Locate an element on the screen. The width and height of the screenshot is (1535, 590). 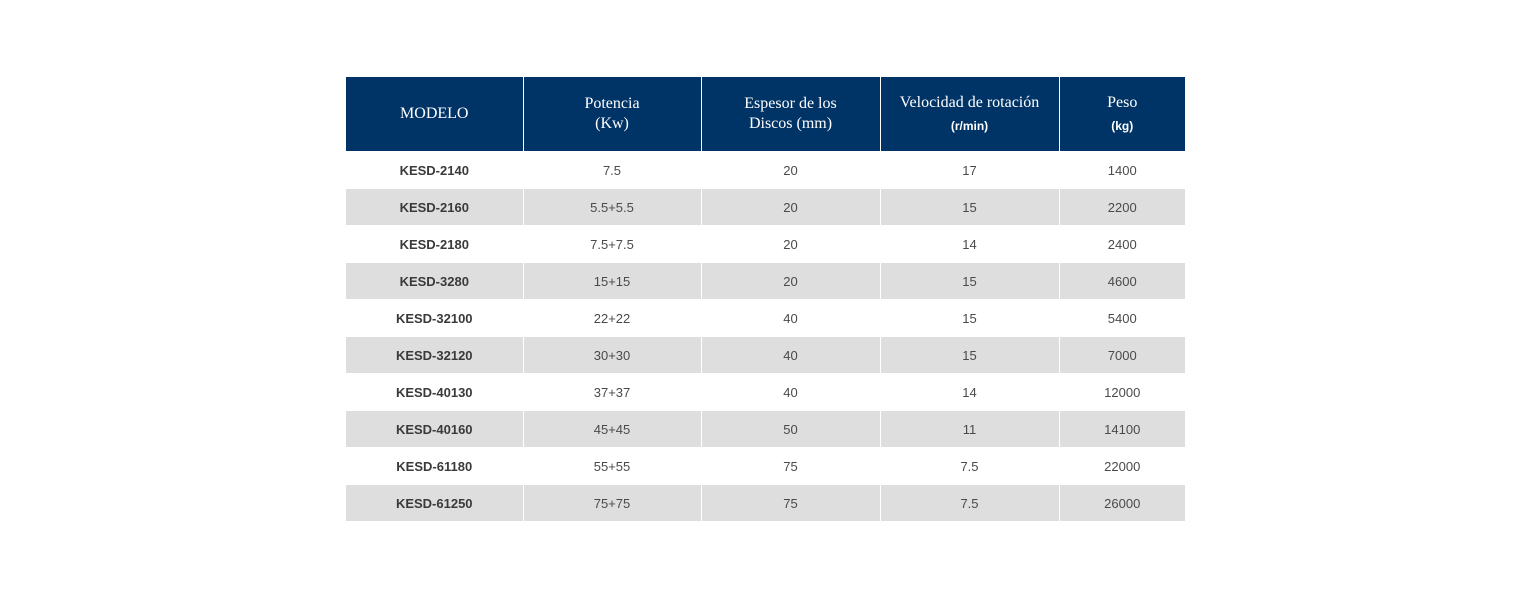
power-cell: 5.5+5.5 is located at coordinates (611, 207).